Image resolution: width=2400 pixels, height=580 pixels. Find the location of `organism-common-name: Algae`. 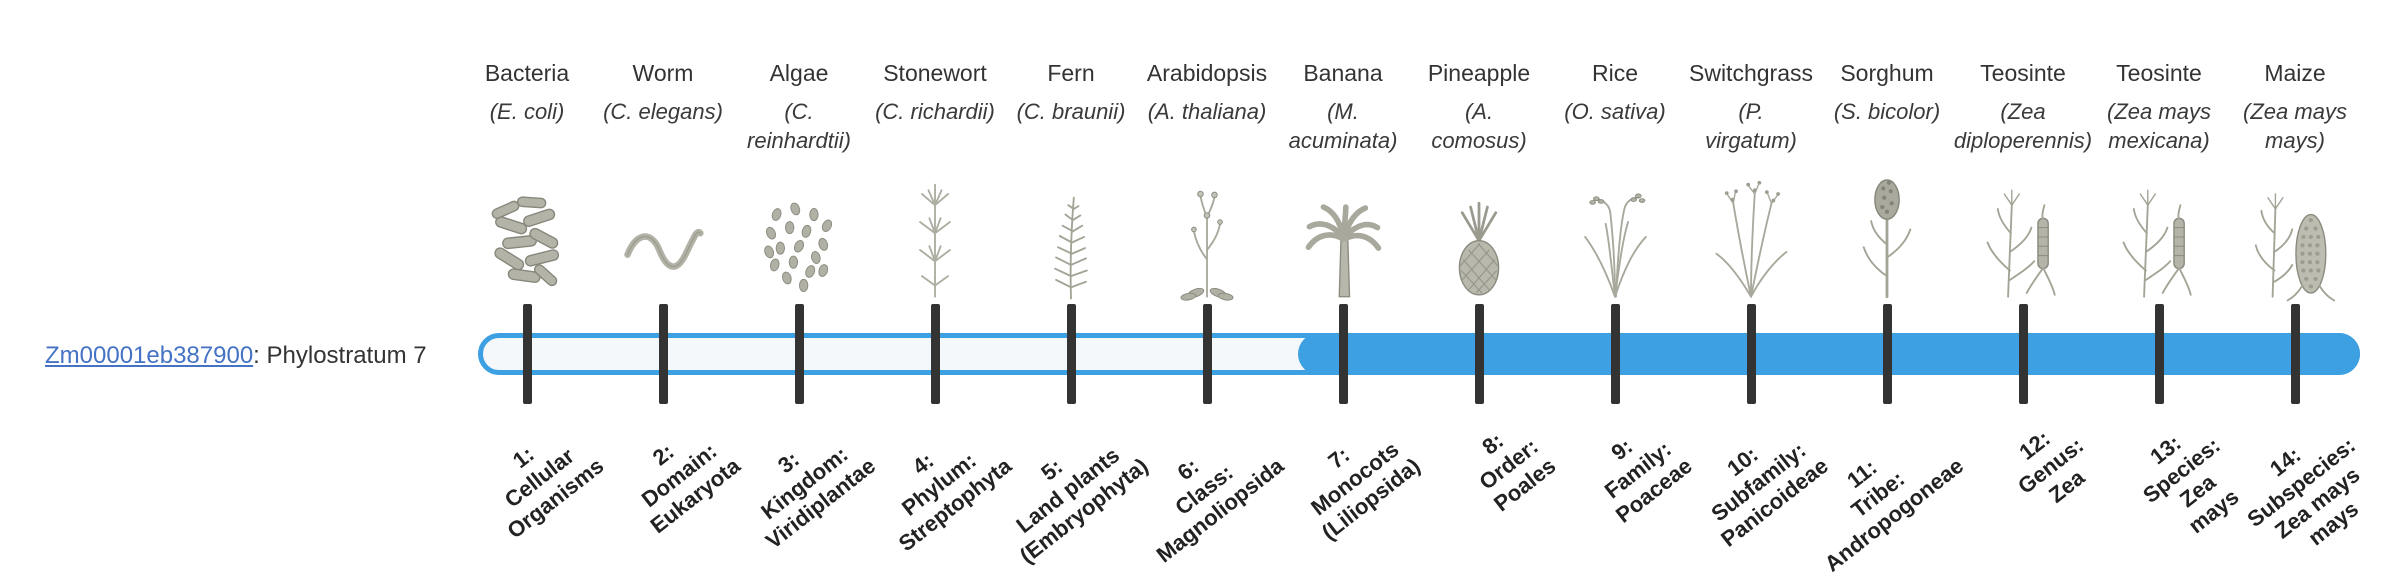

organism-common-name: Algae is located at coordinates (799, 73).